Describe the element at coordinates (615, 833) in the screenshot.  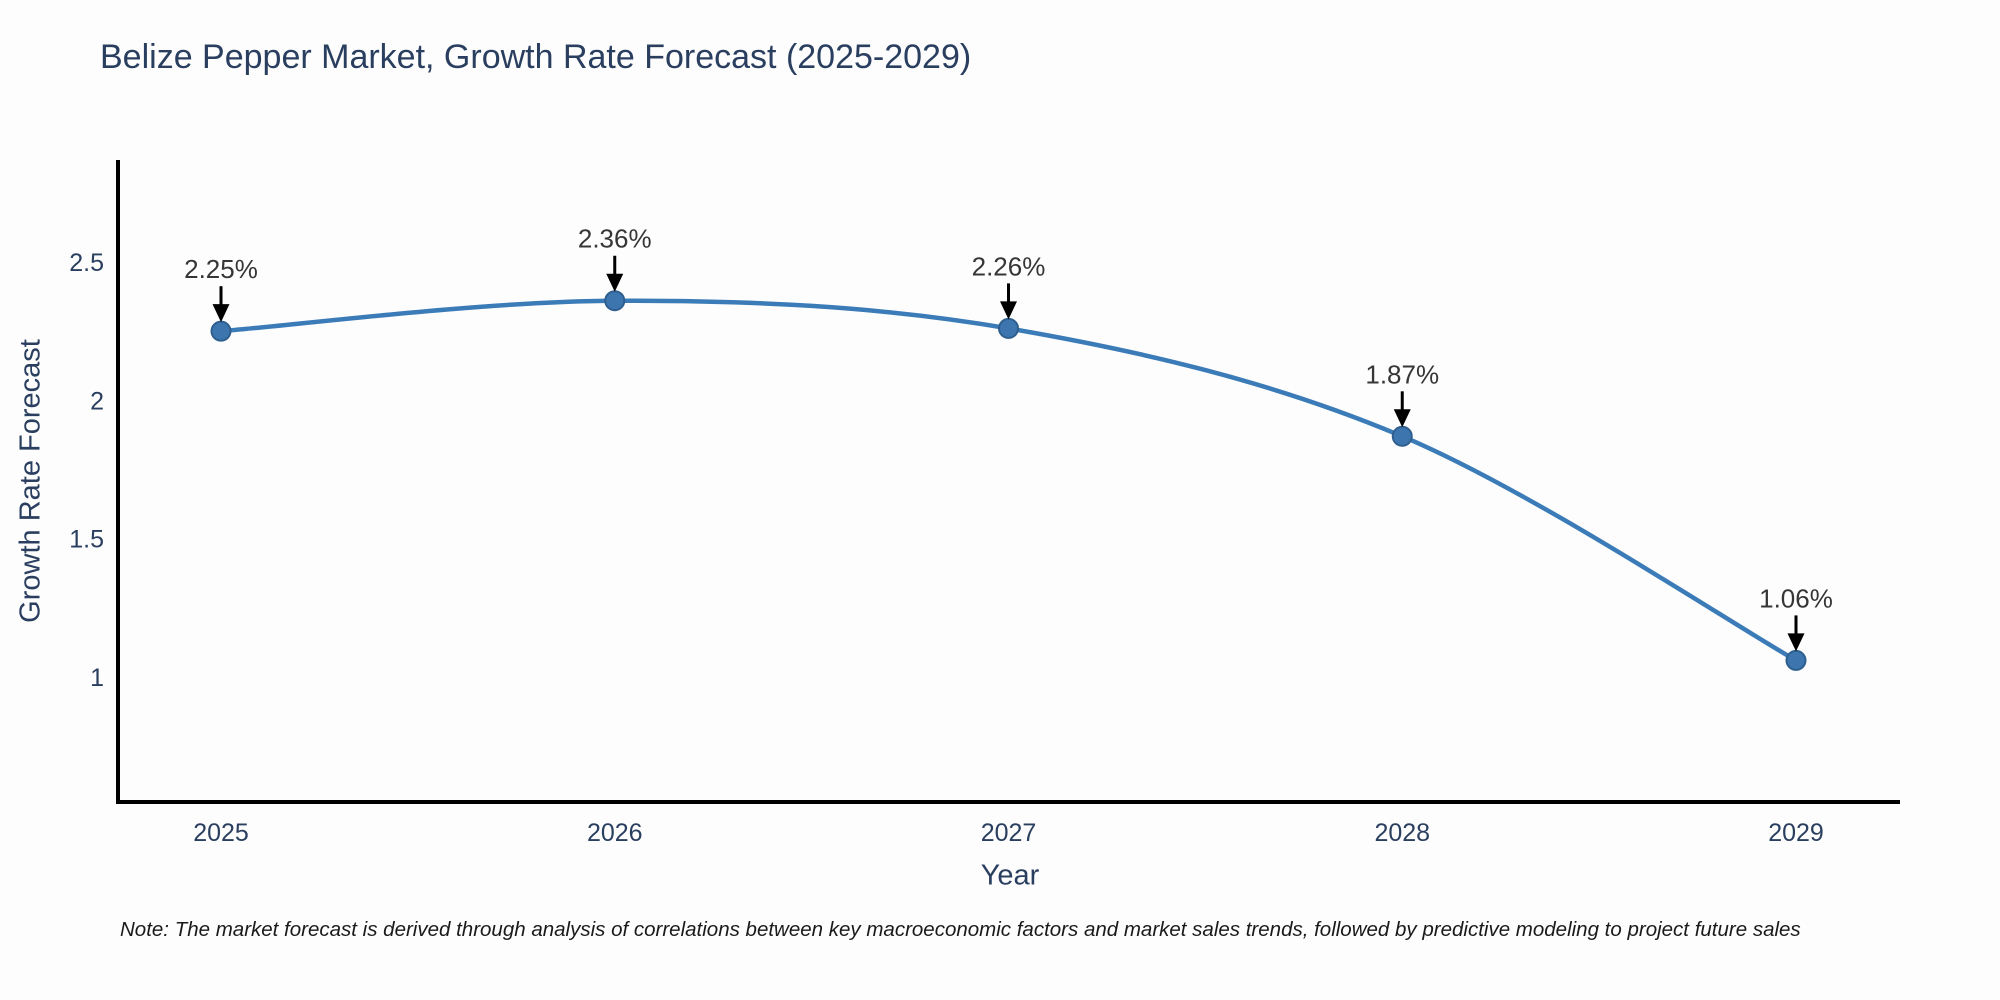
I see `x-tick-label-2026: 2026` at that location.